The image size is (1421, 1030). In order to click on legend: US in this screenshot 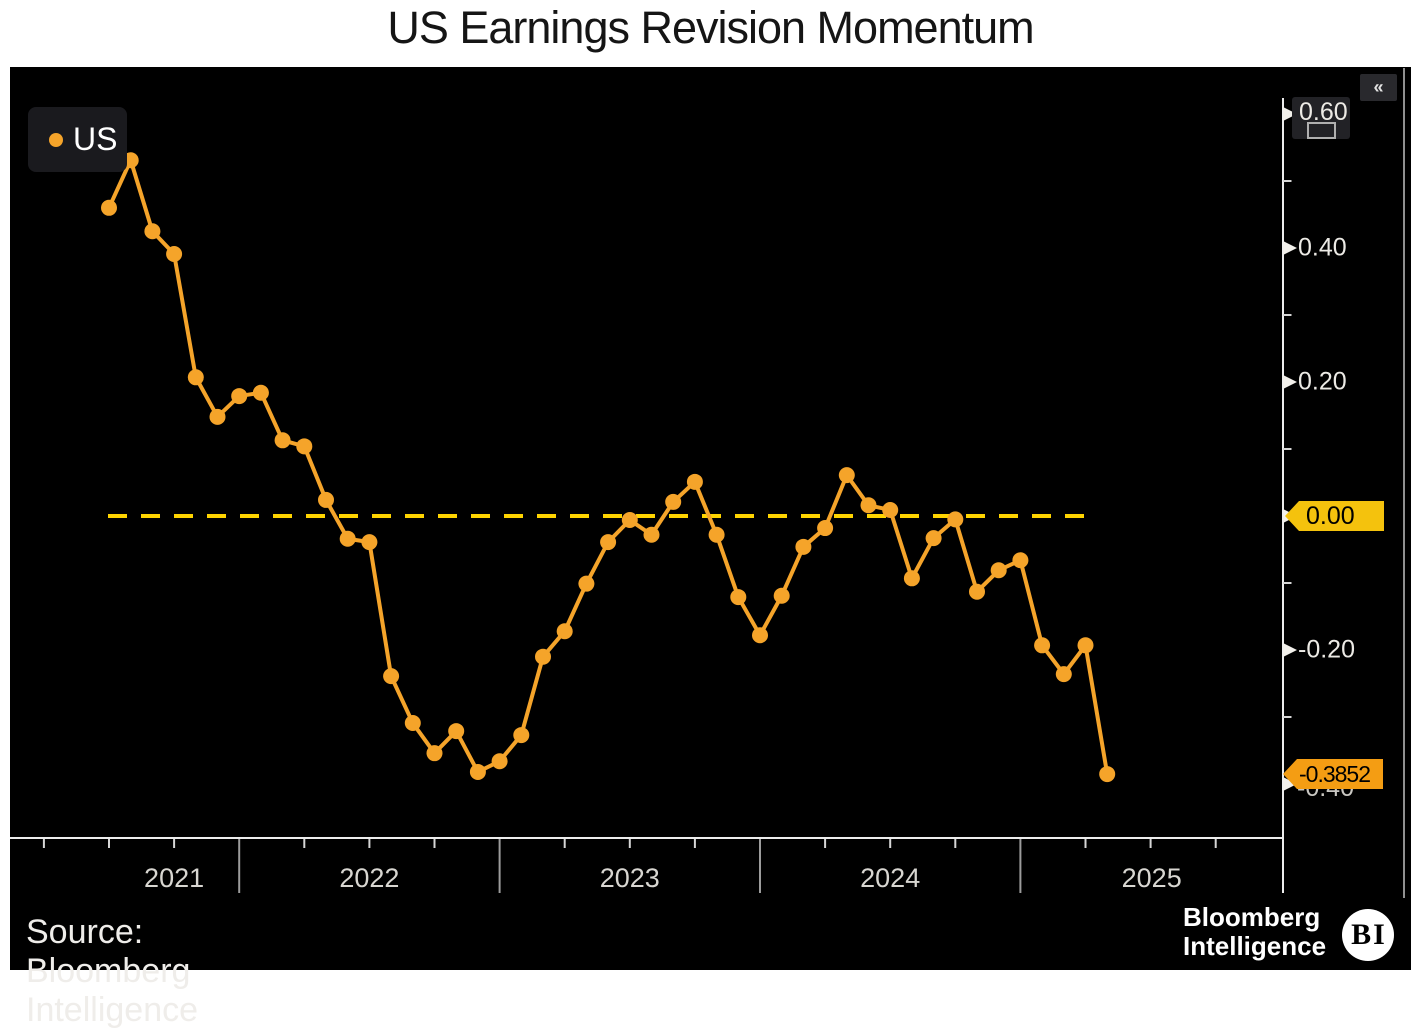, I will do `click(77, 139)`.